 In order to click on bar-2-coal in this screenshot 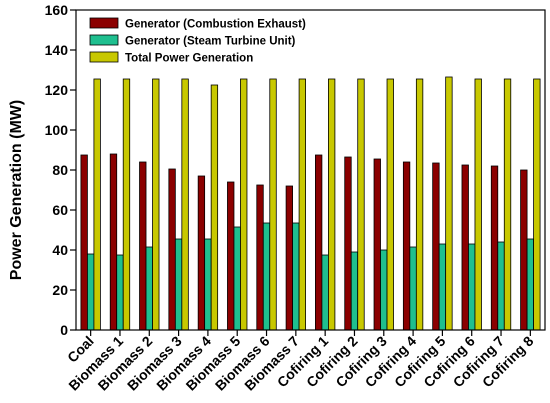, I will do `click(91, 292)`.